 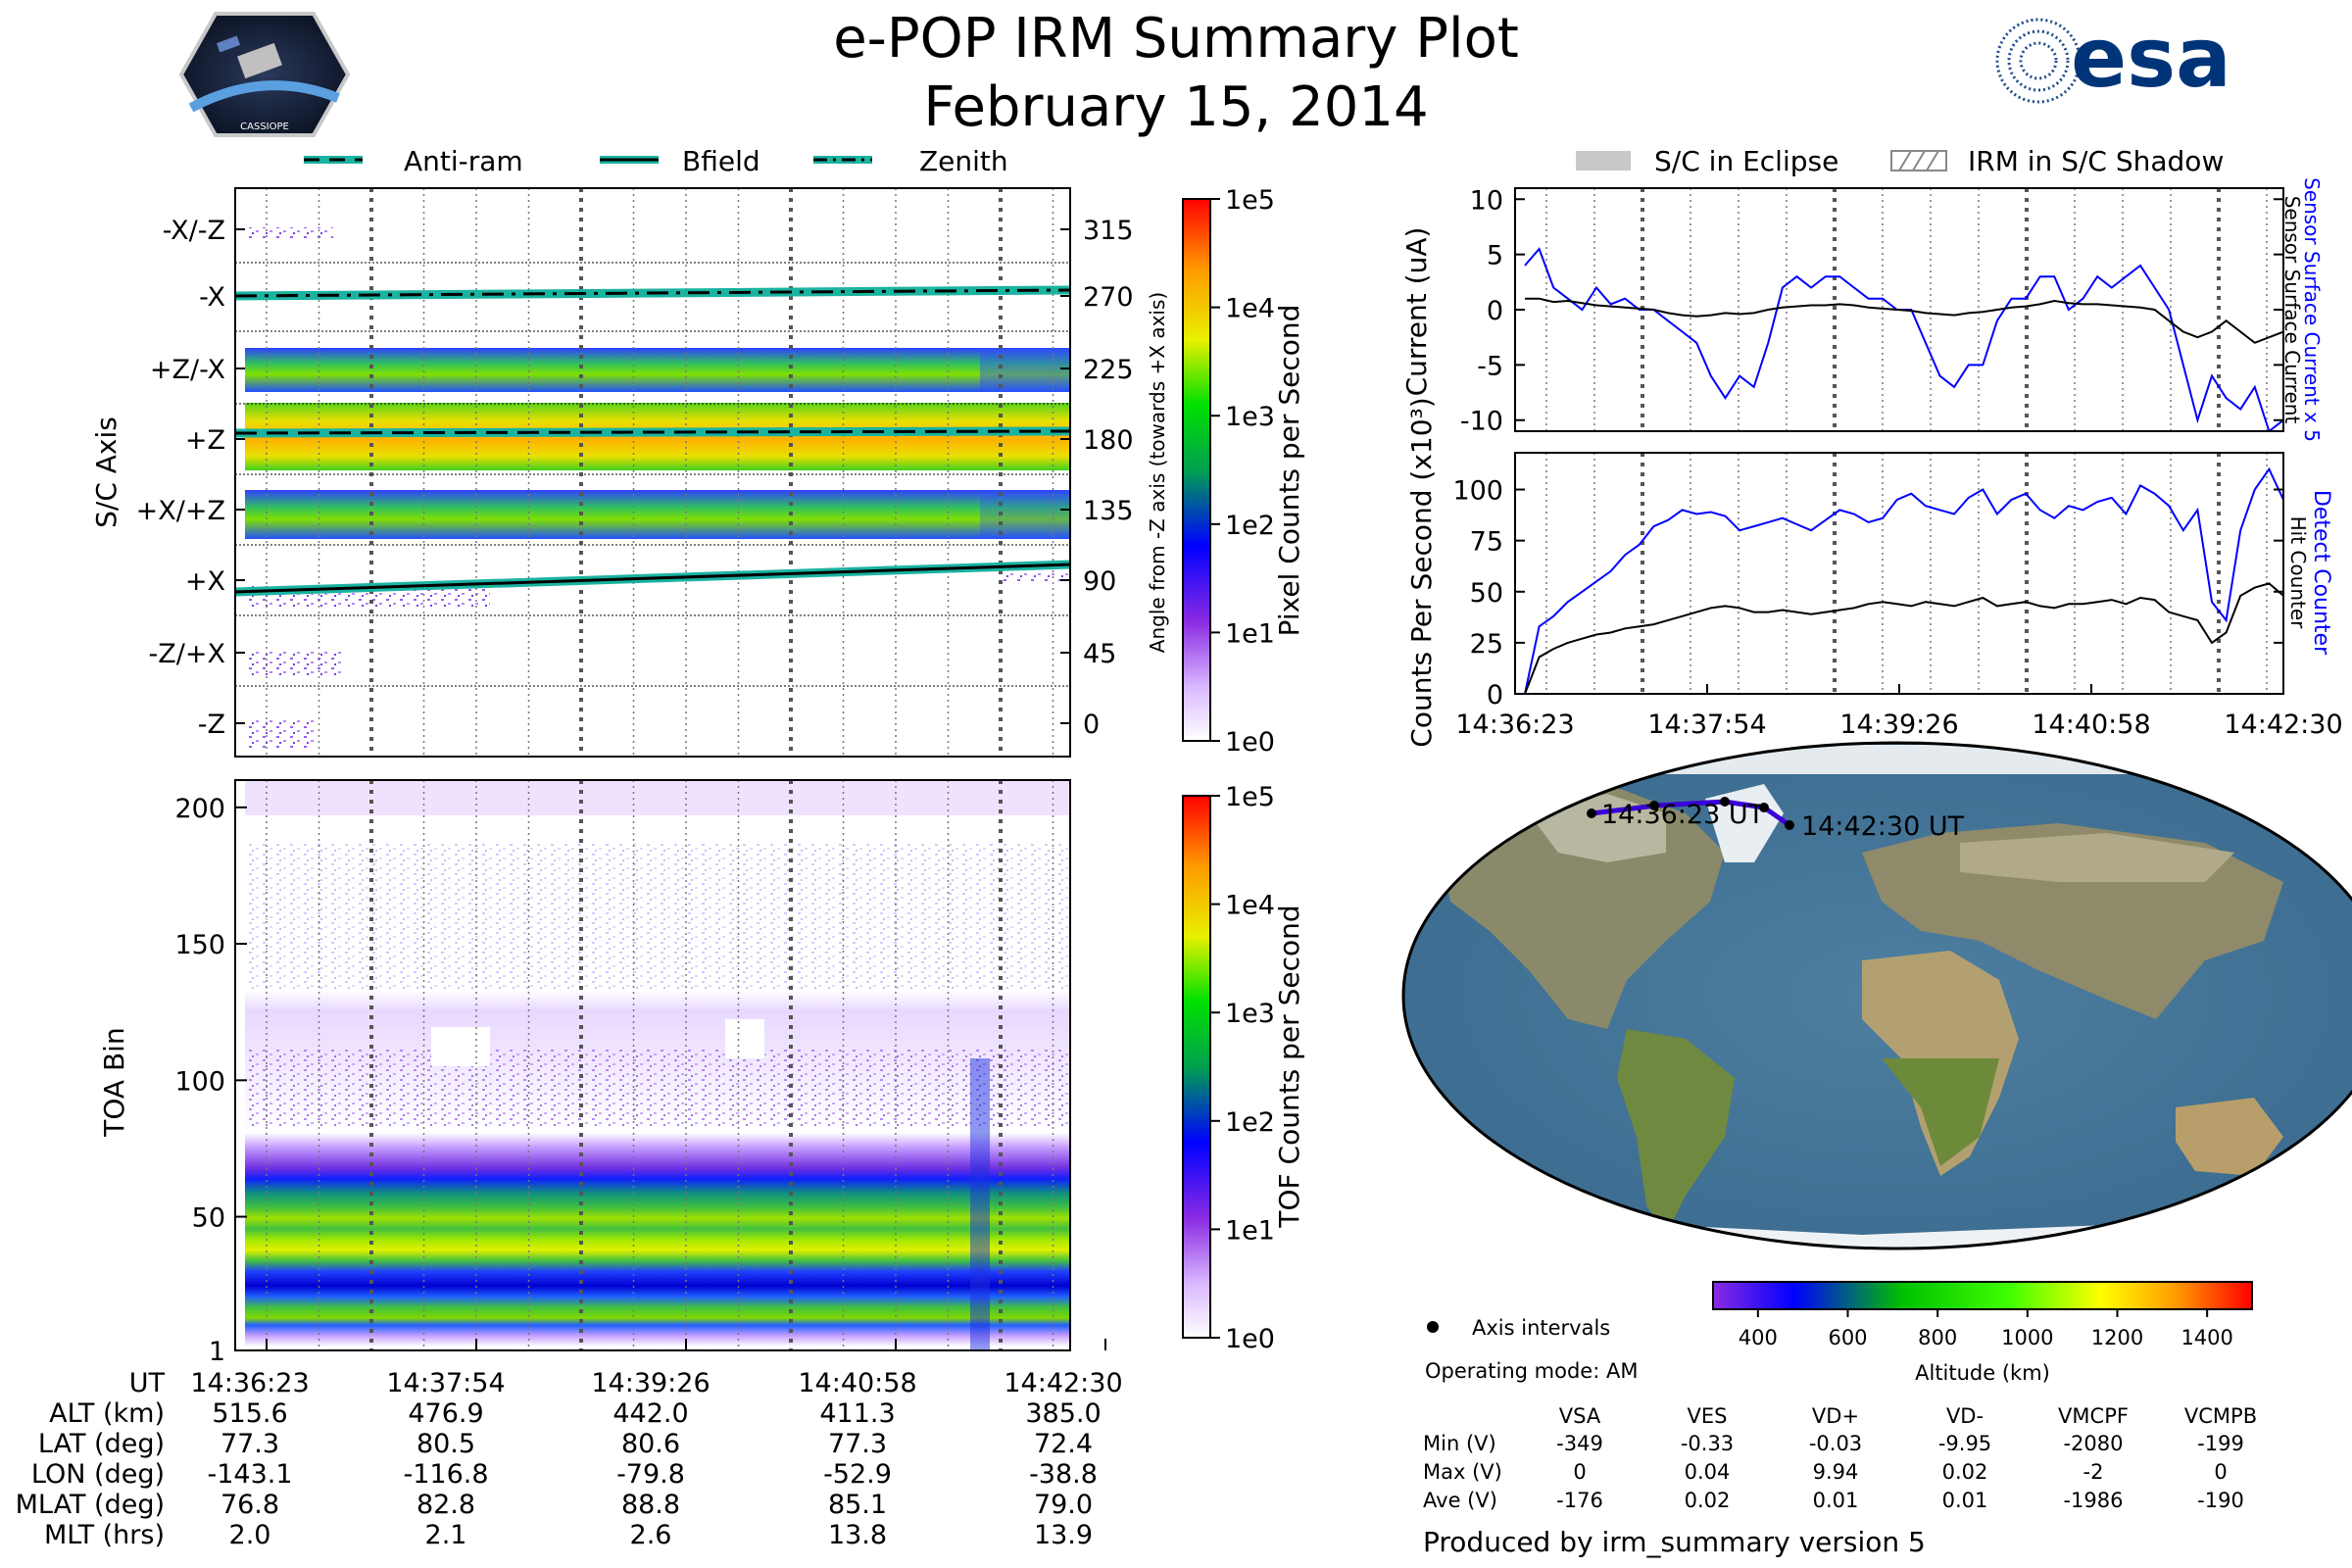 I want to click on y-tick-label: 25, so click(x=1486, y=644).